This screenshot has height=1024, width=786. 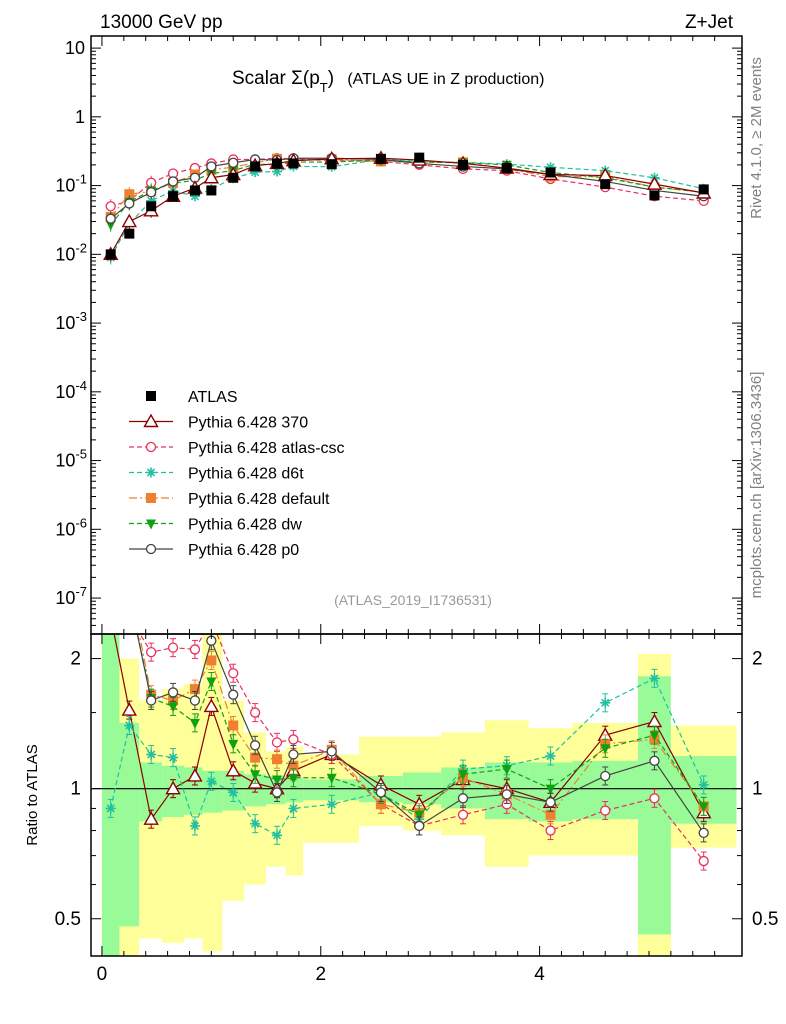 I want to click on legend-entry-atlascsc: Pythia 6.428 atlas-csc, so click(x=237, y=448).